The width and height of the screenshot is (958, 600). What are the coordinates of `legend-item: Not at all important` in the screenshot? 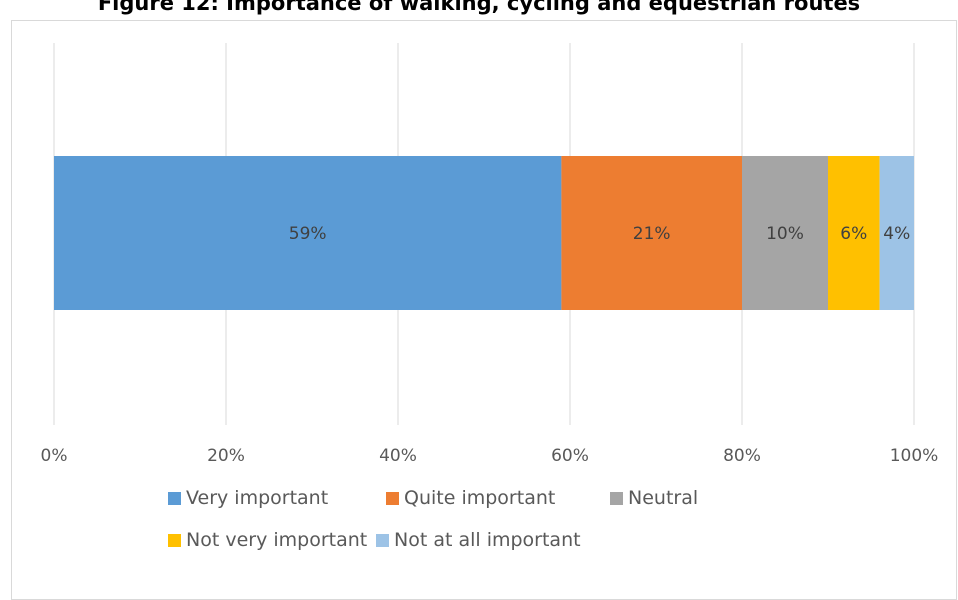 It's located at (478, 540).